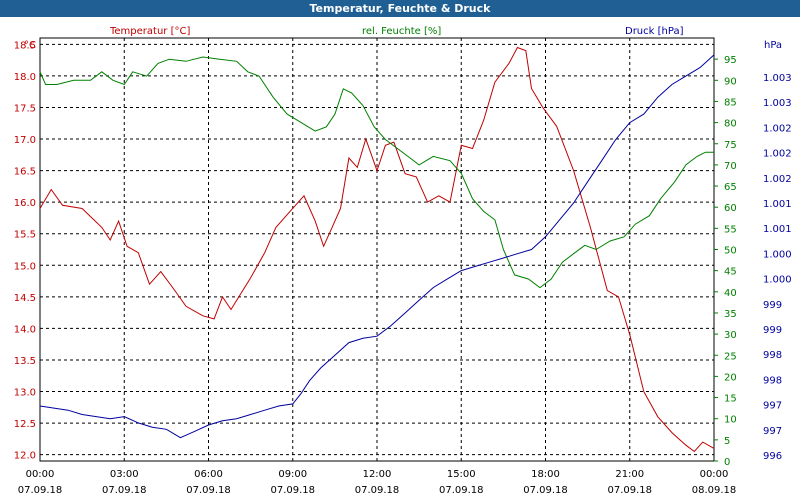 This screenshot has height=500, width=800. Describe the element at coordinates (730, 293) in the screenshot. I see `y-tick-humidity: 40` at that location.